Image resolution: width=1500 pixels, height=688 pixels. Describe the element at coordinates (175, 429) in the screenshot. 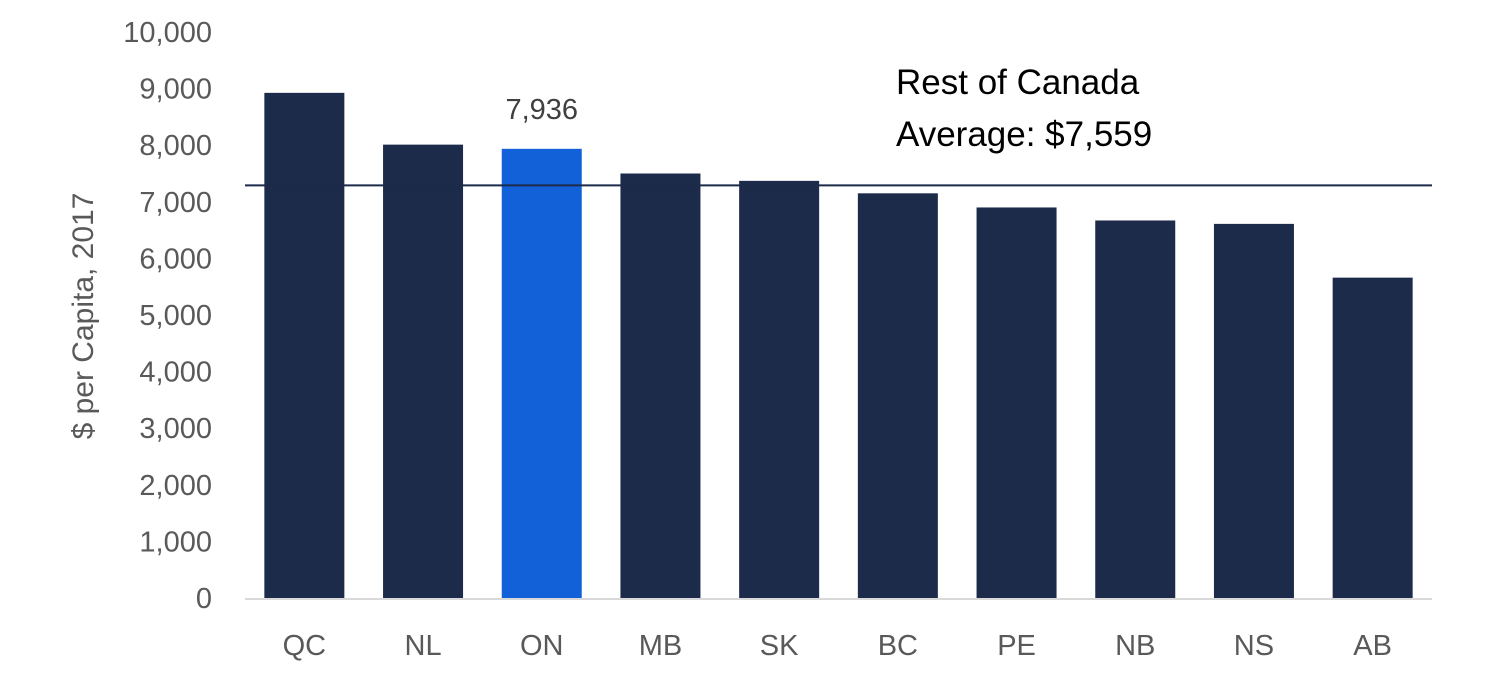

I see `y-tick-label: 3,000` at that location.